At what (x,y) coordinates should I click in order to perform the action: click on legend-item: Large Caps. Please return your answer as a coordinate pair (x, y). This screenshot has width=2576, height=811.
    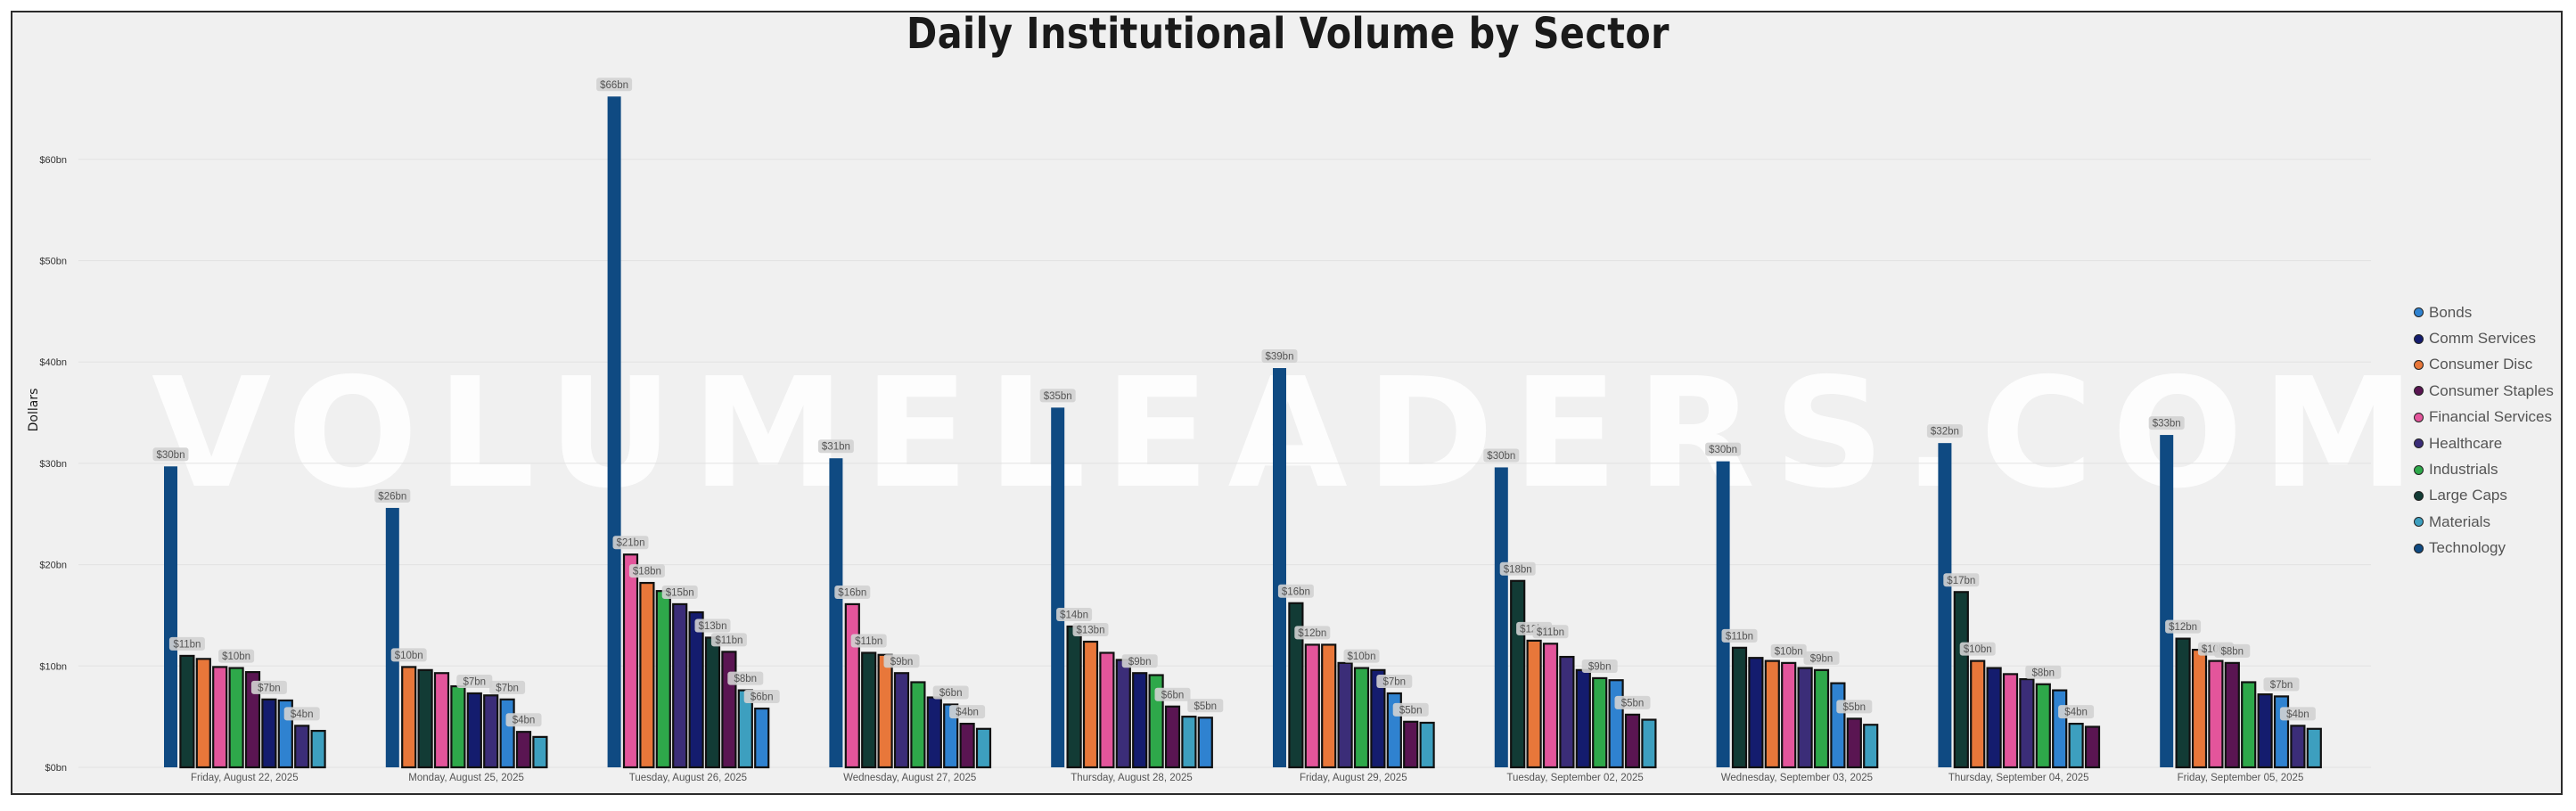
    Looking at the image, I should click on (2484, 496).